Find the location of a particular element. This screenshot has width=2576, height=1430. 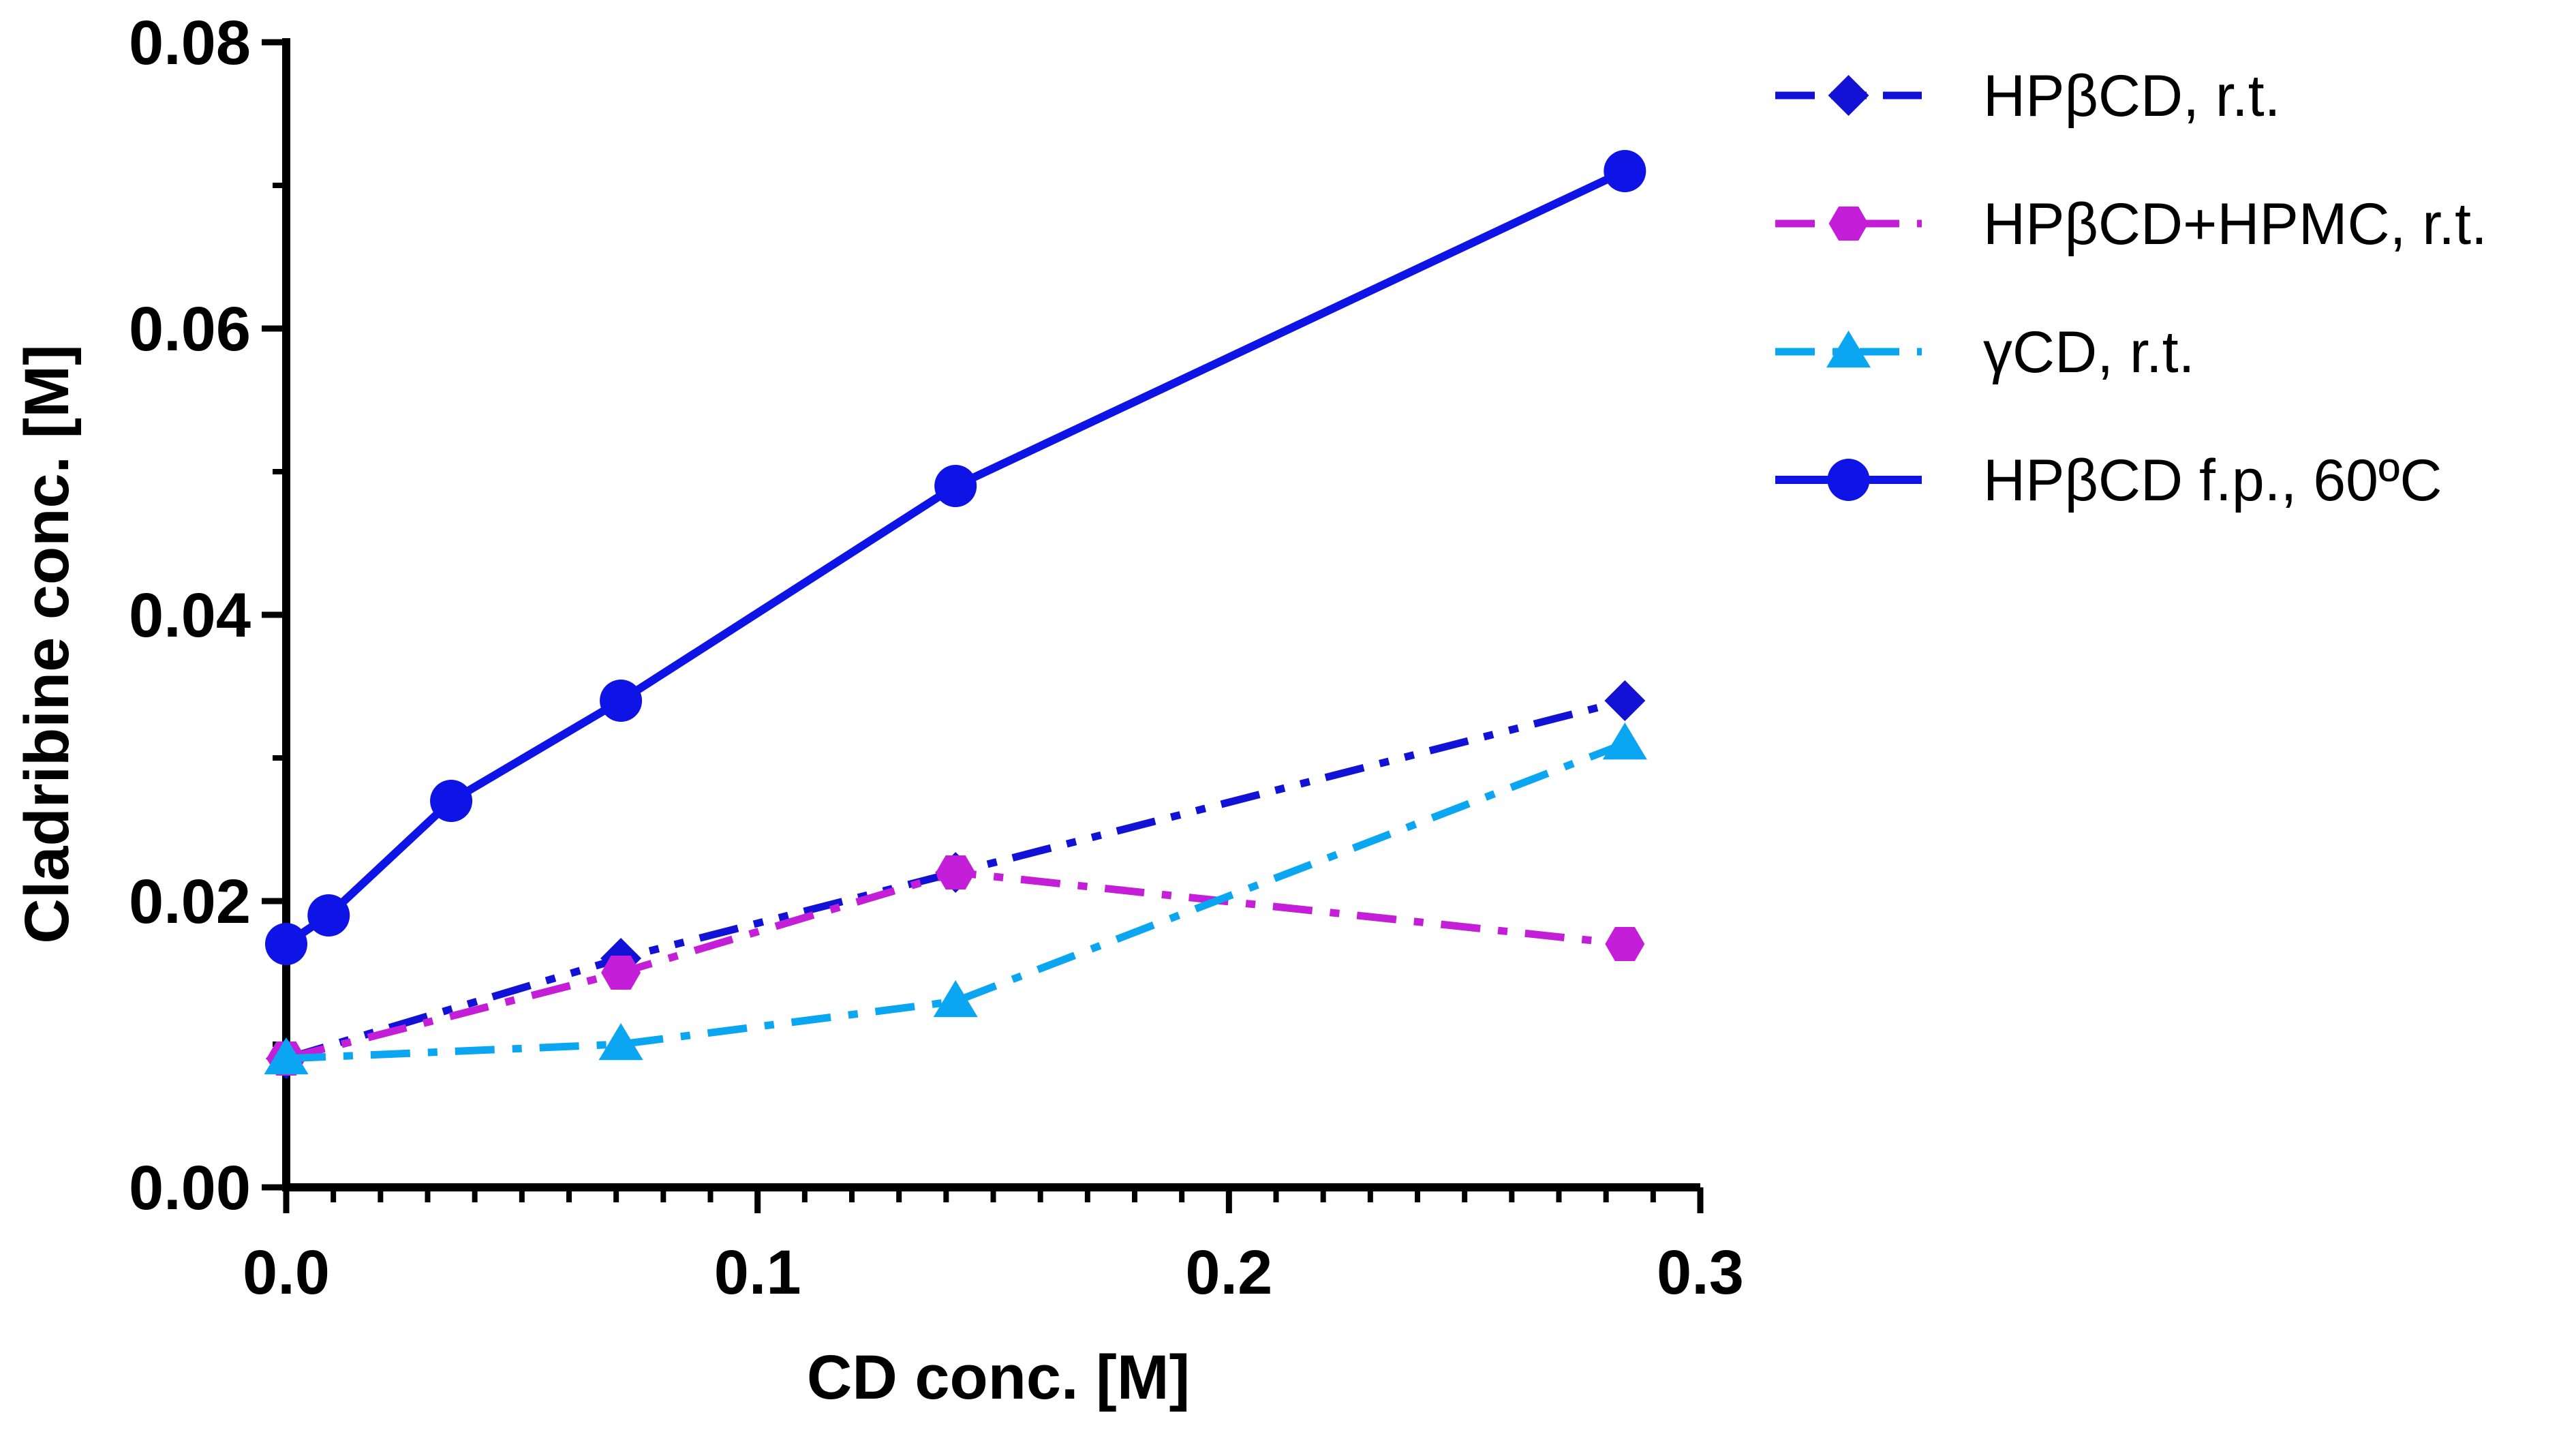

x-tick-label: 0.2 is located at coordinates (1228, 1272).